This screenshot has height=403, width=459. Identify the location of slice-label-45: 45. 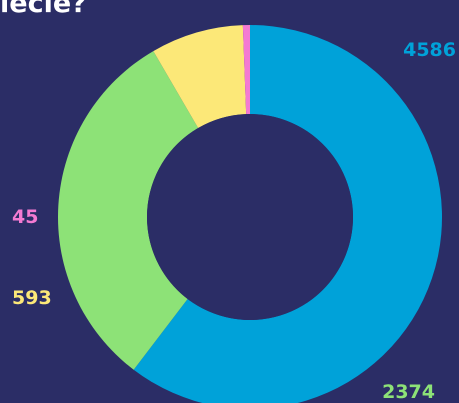
(25, 217).